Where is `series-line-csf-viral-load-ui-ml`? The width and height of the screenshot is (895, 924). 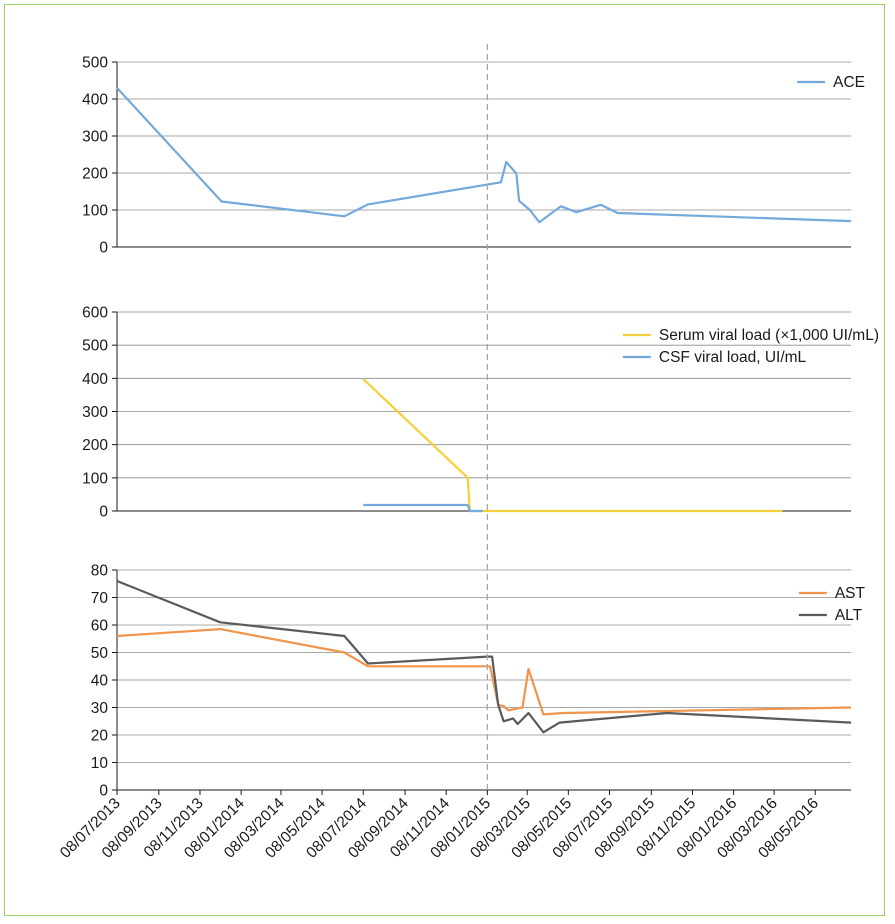
series-line-csf-viral-load-ui-ml is located at coordinates (423, 508).